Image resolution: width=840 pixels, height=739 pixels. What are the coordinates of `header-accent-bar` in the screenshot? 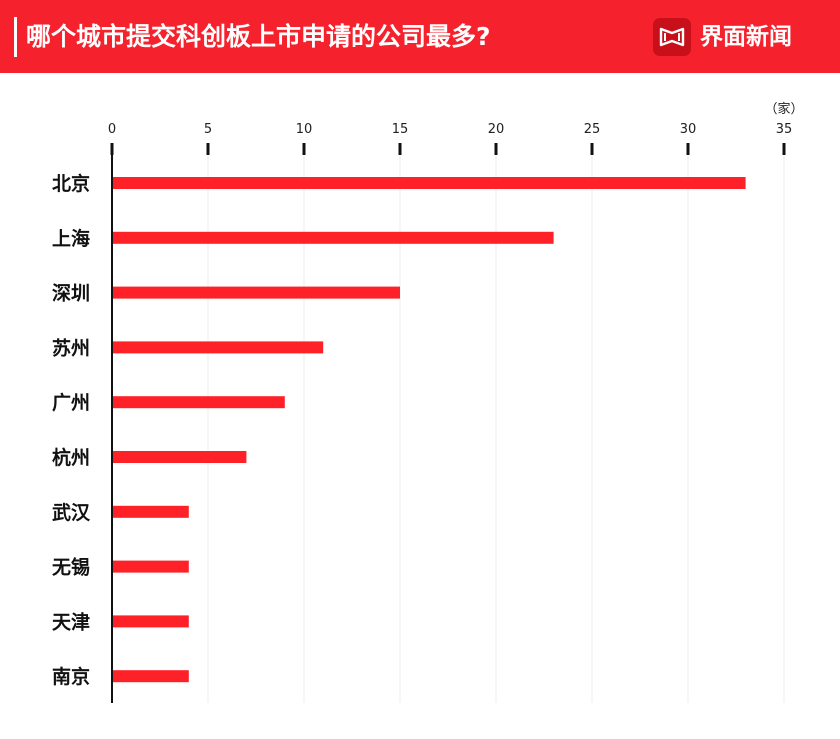 It's located at (15, 37).